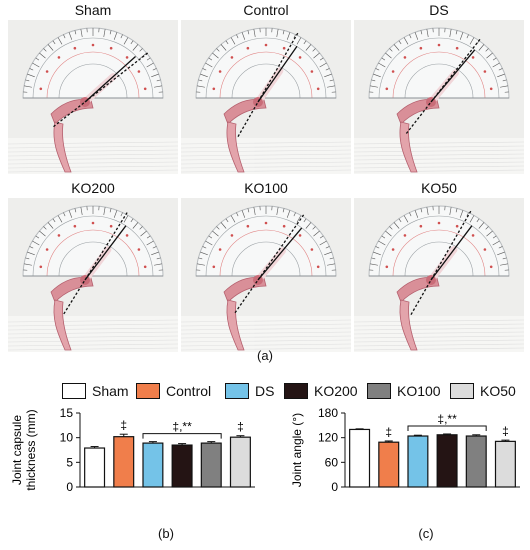  Describe the element at coordinates (266, 188) in the screenshot. I see `panel-title-ko100: KO100` at that location.